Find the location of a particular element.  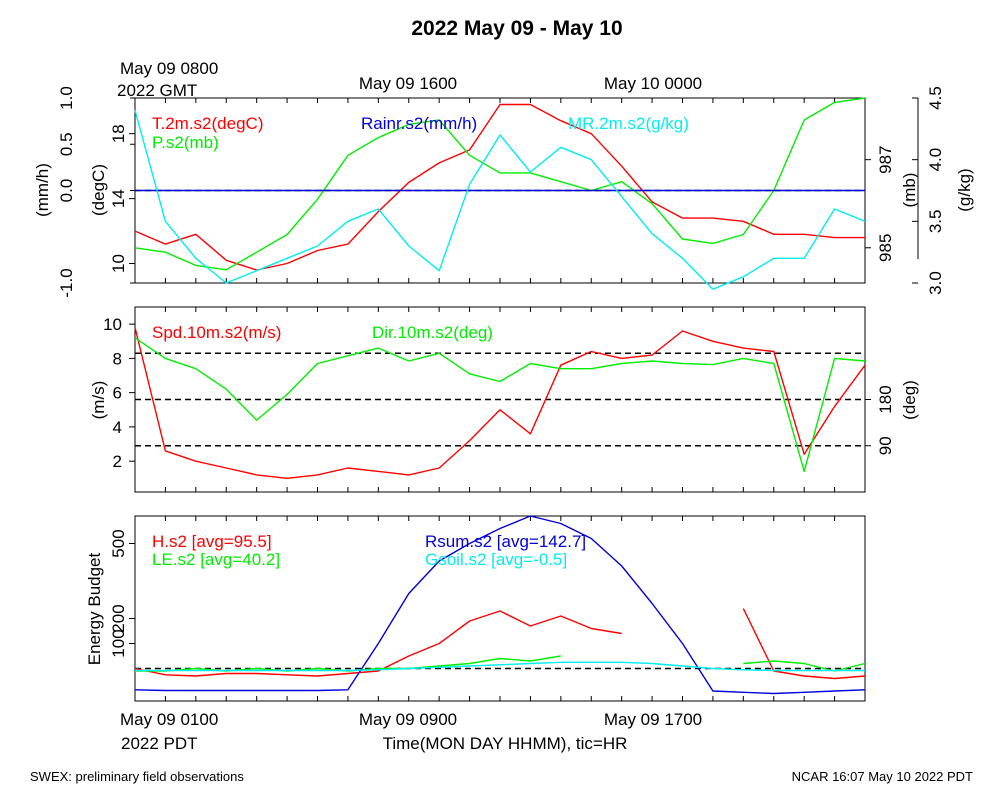

top-rain-tick-label: 0.5 is located at coordinates (66, 144).